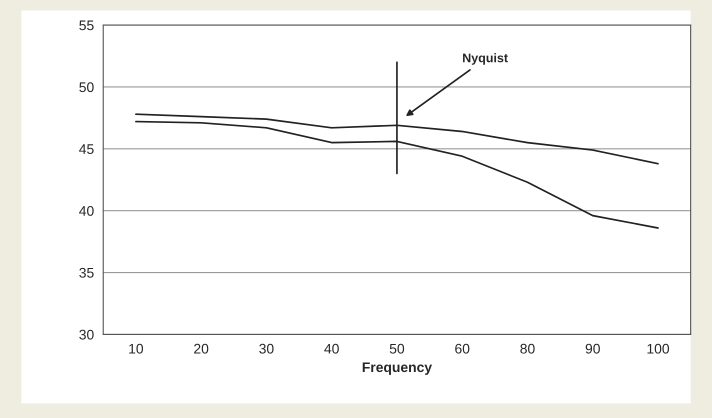 The height and width of the screenshot is (418, 712). I want to click on x-tick-label: 60, so click(462, 349).